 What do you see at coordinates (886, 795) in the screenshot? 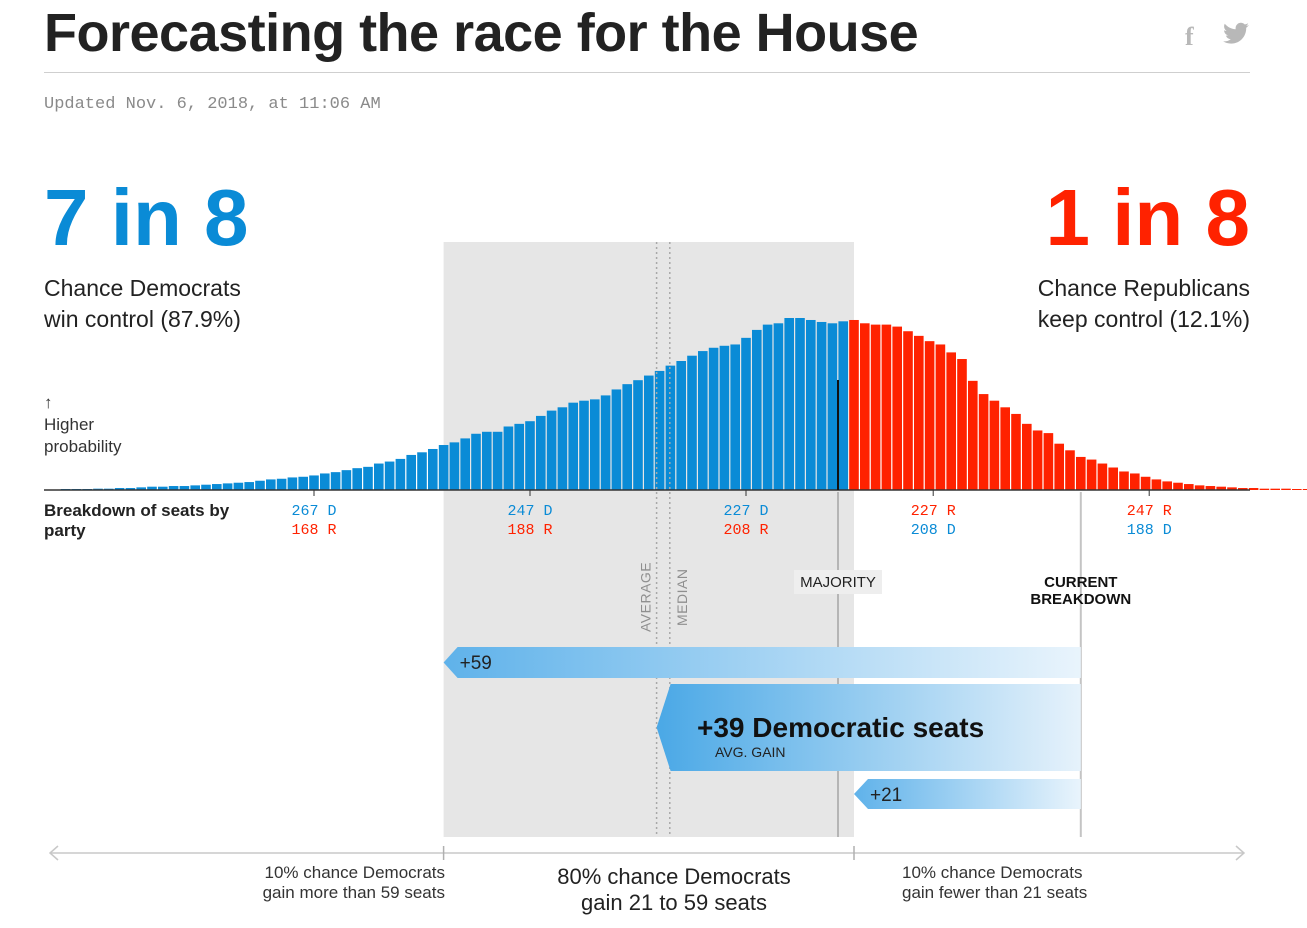
I see `gain-low-label: +21` at bounding box center [886, 795].